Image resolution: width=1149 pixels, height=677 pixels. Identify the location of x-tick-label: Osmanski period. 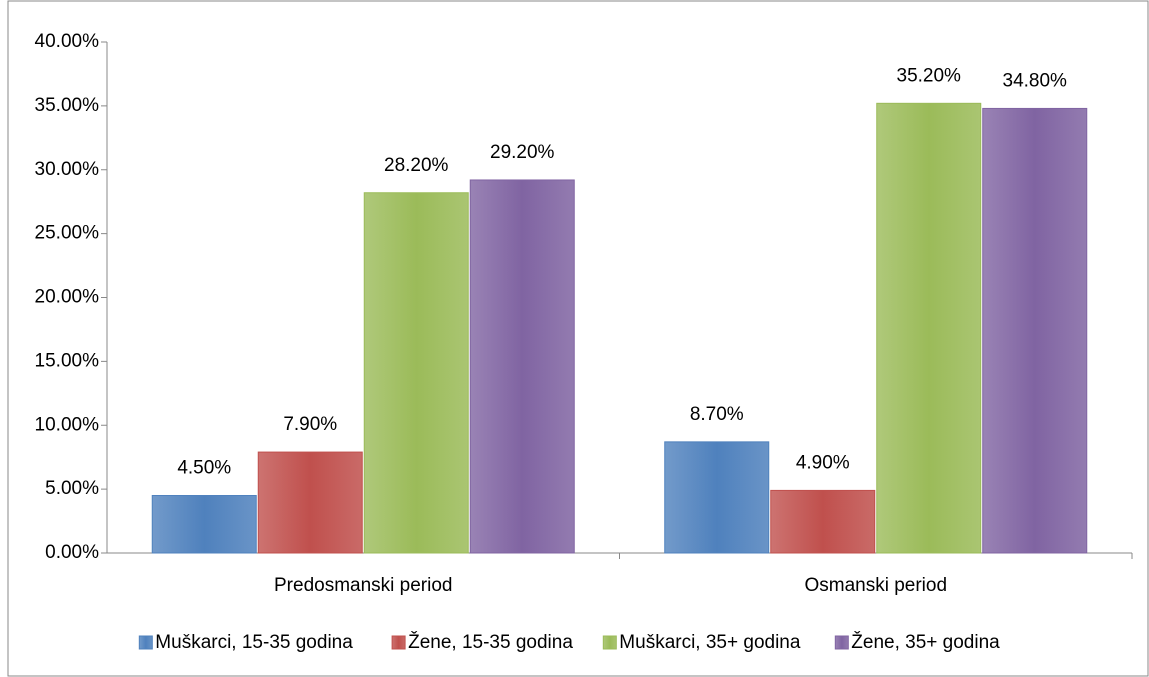
(875, 585).